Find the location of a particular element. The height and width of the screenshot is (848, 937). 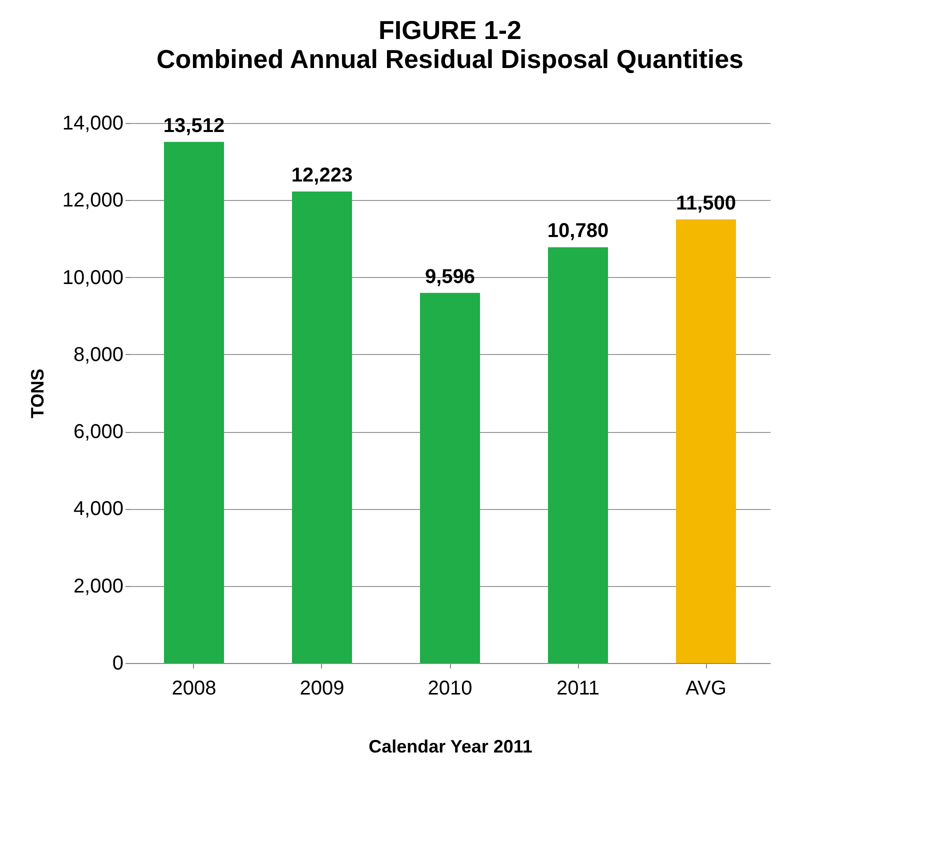

y-tick-label: 2,000 is located at coordinates (98, 586).